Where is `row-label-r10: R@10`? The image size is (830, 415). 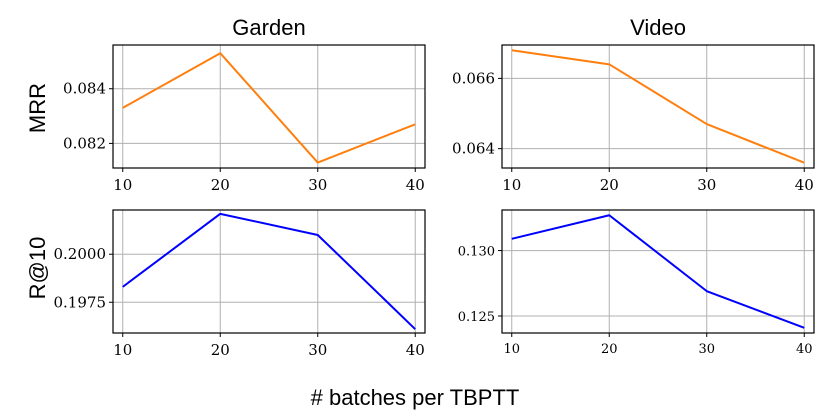 row-label-r10: R@10 is located at coordinates (37, 268).